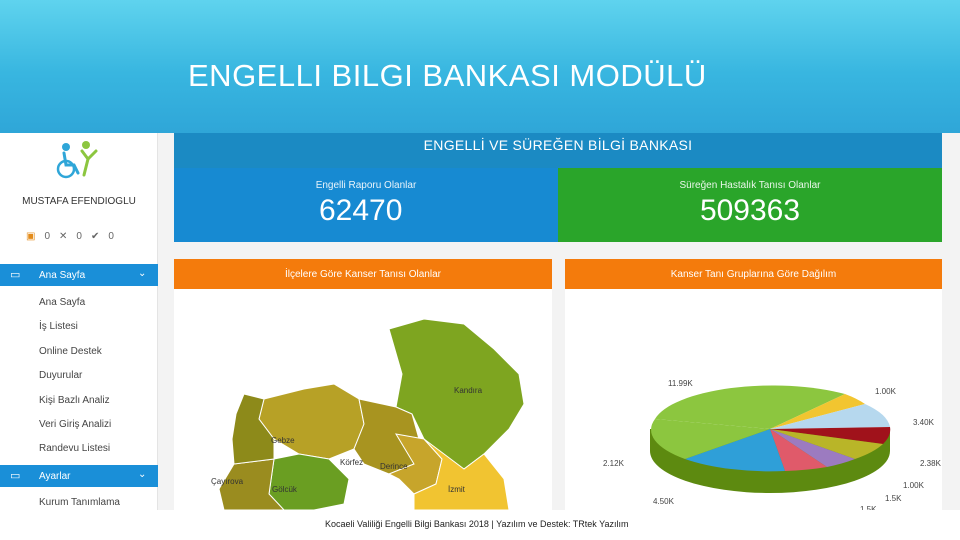  I want to click on calendar-icon: ▣, so click(31, 236).